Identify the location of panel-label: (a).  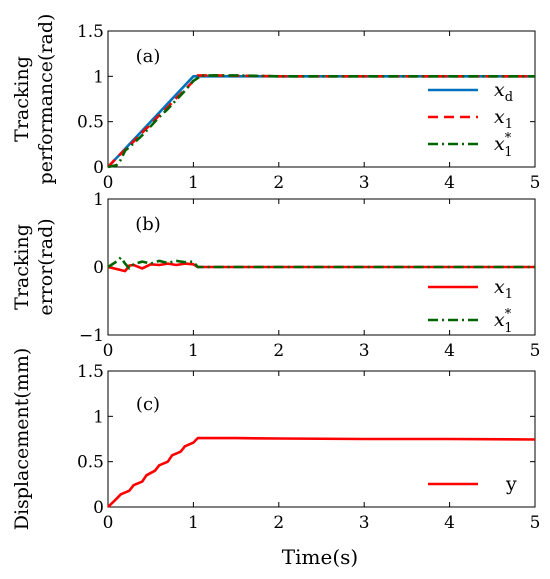
(148, 56).